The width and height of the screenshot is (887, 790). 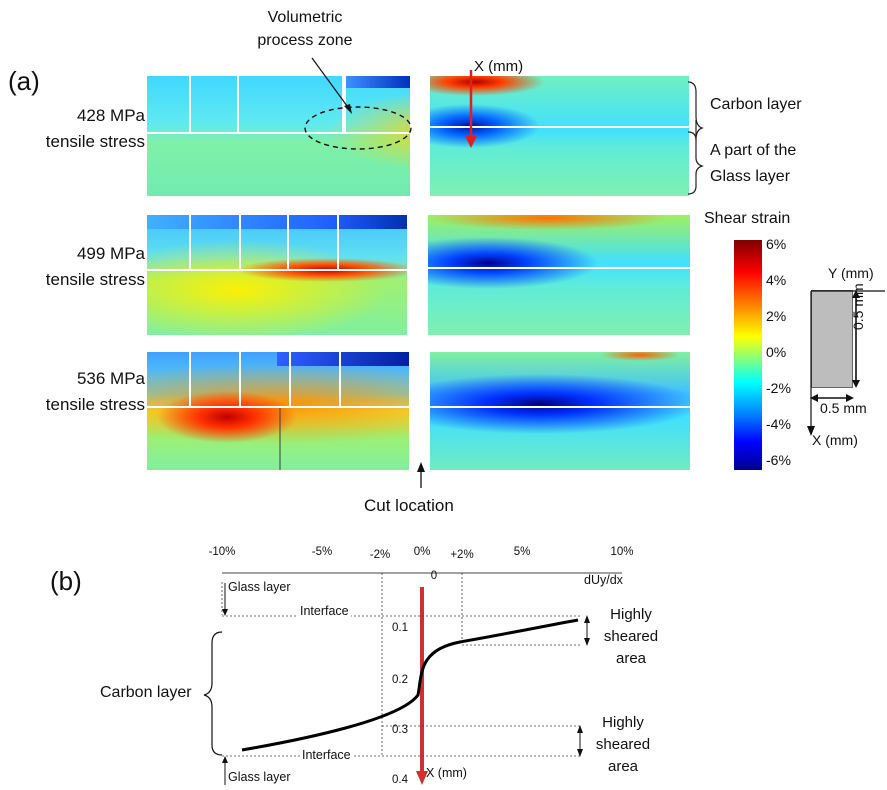 What do you see at coordinates (400, 730) in the screenshot?
I see `depth-tick-label: 0.3` at bounding box center [400, 730].